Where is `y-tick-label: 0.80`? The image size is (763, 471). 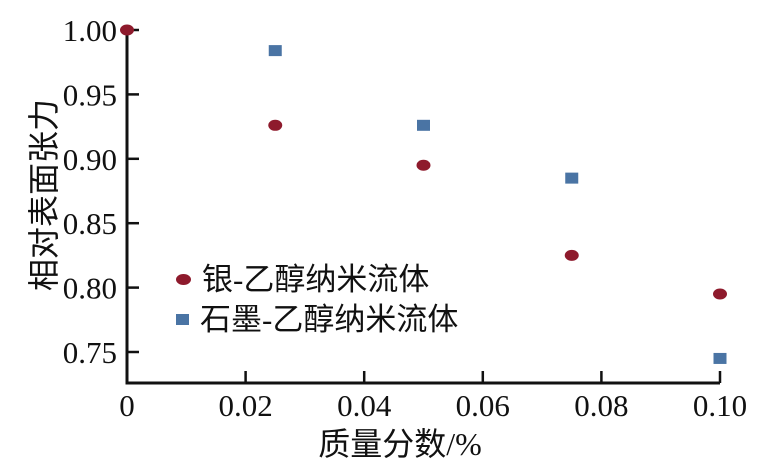
y-tick-label: 0.80 is located at coordinates (90, 288).